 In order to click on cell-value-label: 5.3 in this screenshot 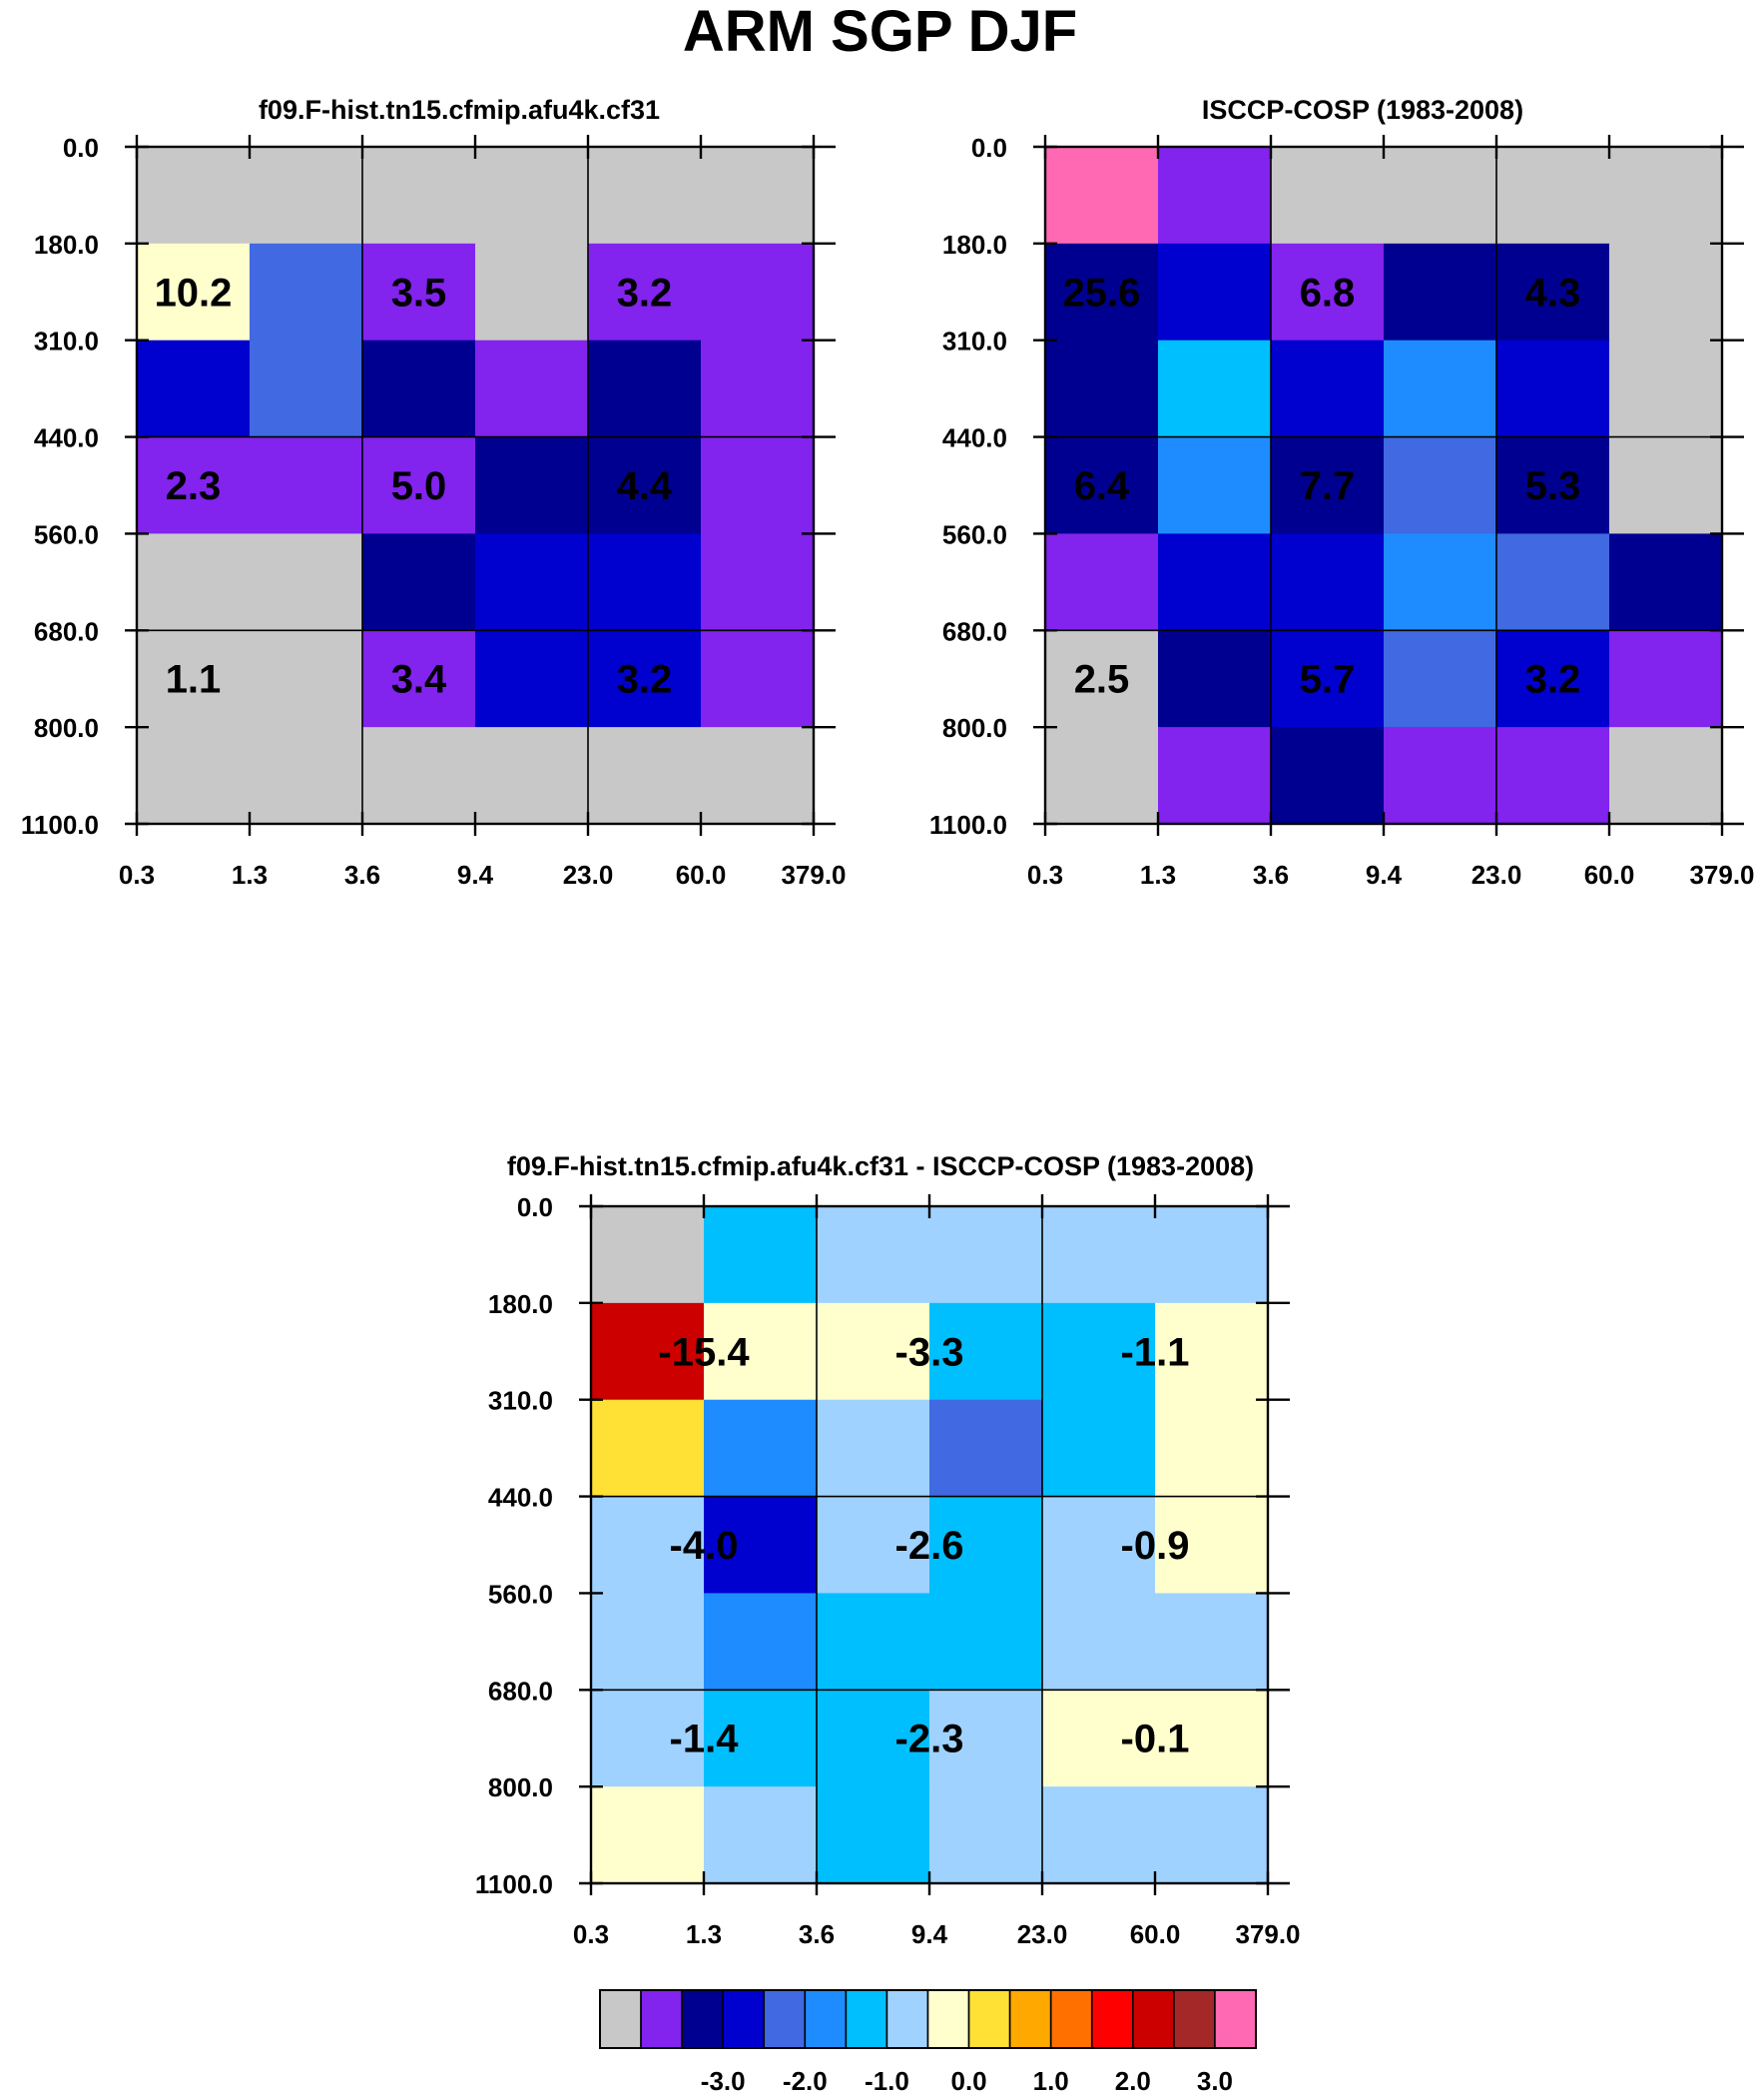, I will do `click(1553, 486)`.